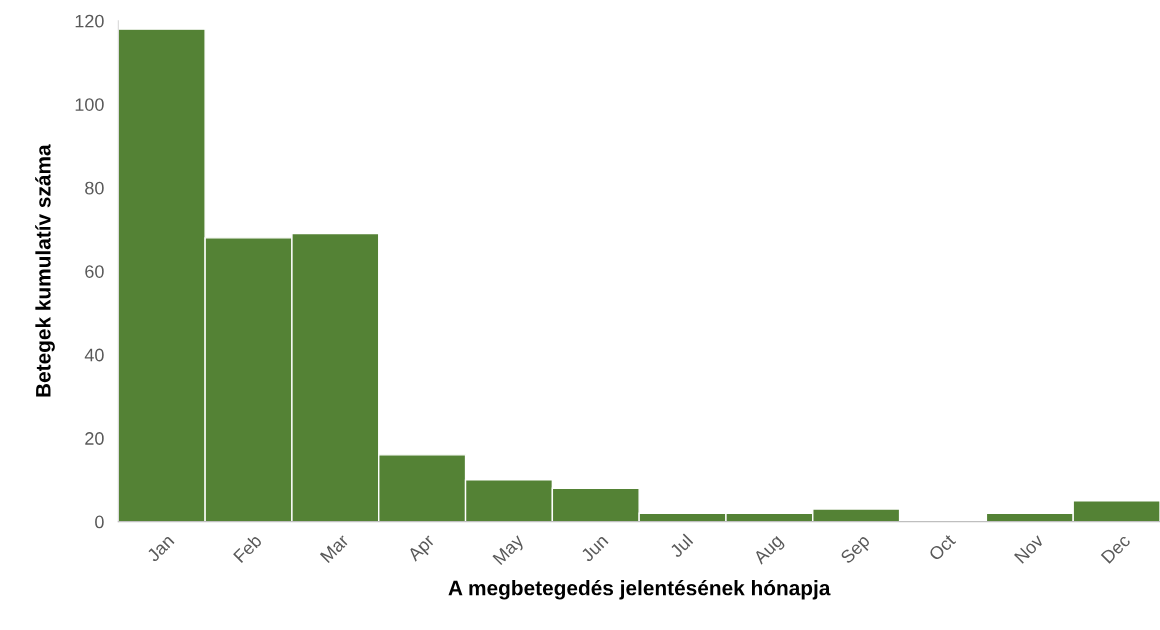 This screenshot has height=630, width=1160. What do you see at coordinates (99, 522) in the screenshot?
I see `y-tick-label: 0` at bounding box center [99, 522].